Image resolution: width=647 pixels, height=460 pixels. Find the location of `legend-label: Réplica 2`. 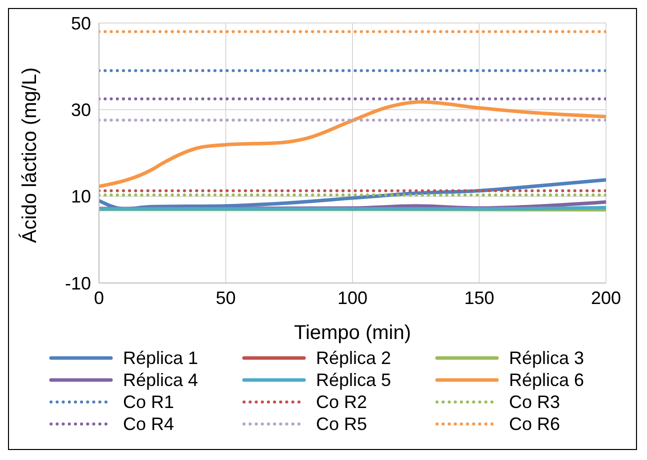

legend-label: Réplica 2 is located at coordinates (354, 358).